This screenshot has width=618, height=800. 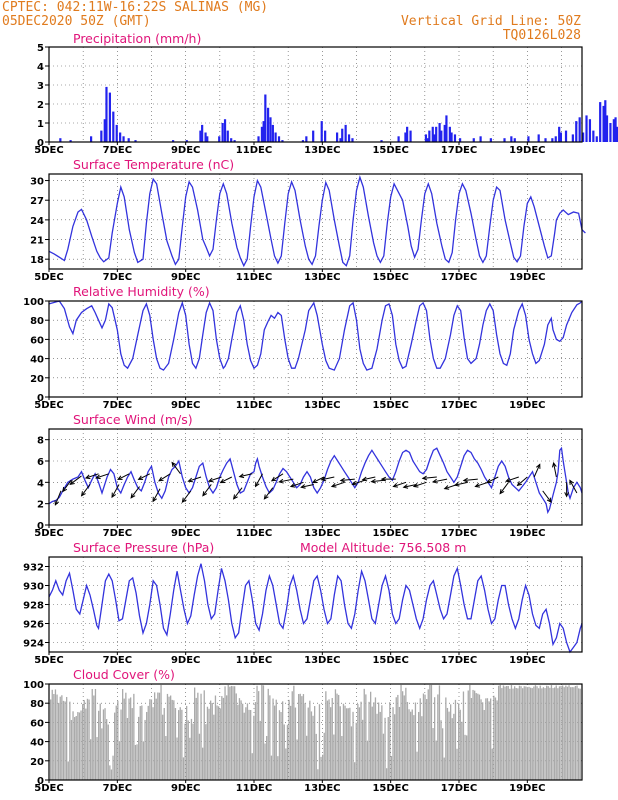 What do you see at coordinates (317, 221) in the screenshot?
I see `temp-series-line` at bounding box center [317, 221].